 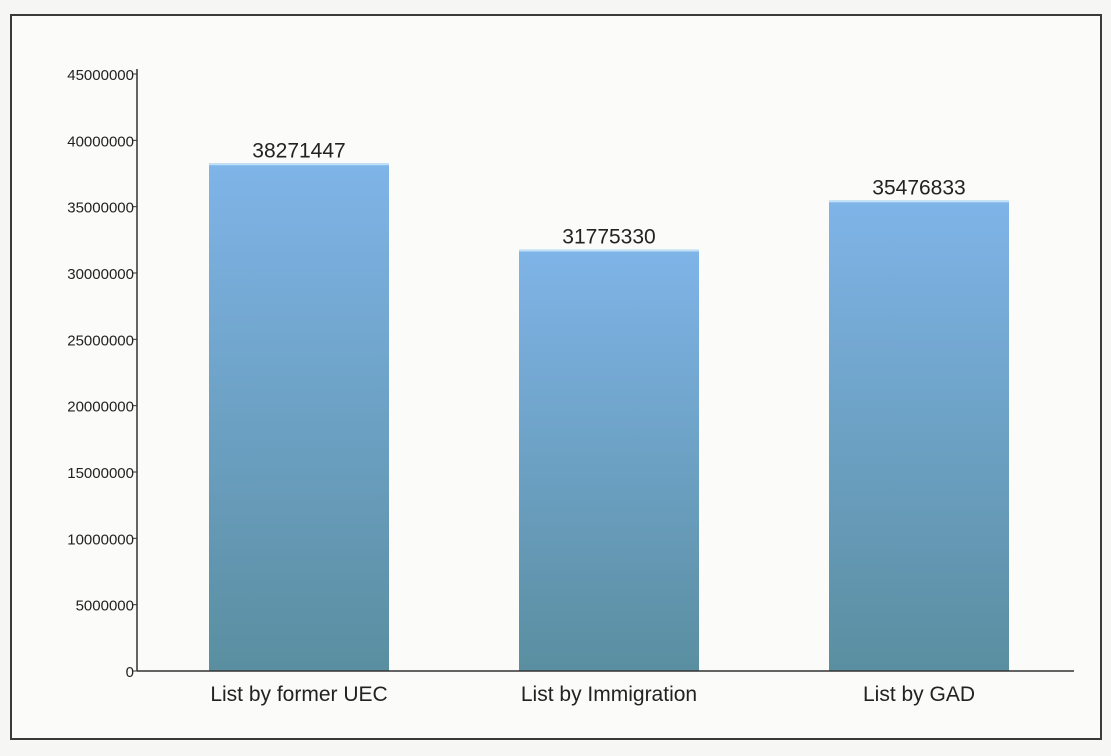 What do you see at coordinates (298, 694) in the screenshot?
I see `x-tick-label: List by former UEC` at bounding box center [298, 694].